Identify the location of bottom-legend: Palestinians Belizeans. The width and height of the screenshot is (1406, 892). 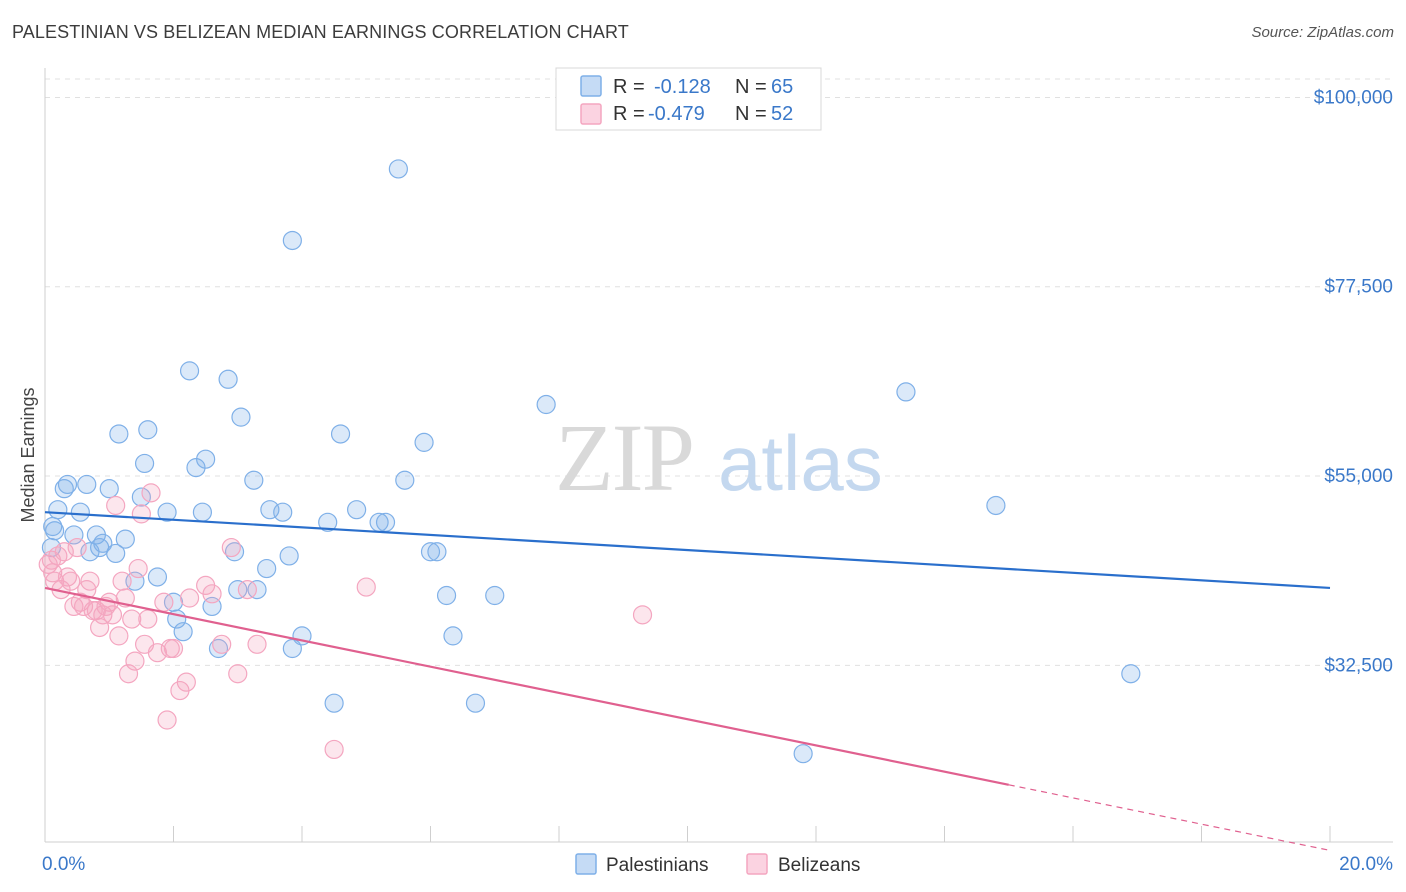
(717, 864).